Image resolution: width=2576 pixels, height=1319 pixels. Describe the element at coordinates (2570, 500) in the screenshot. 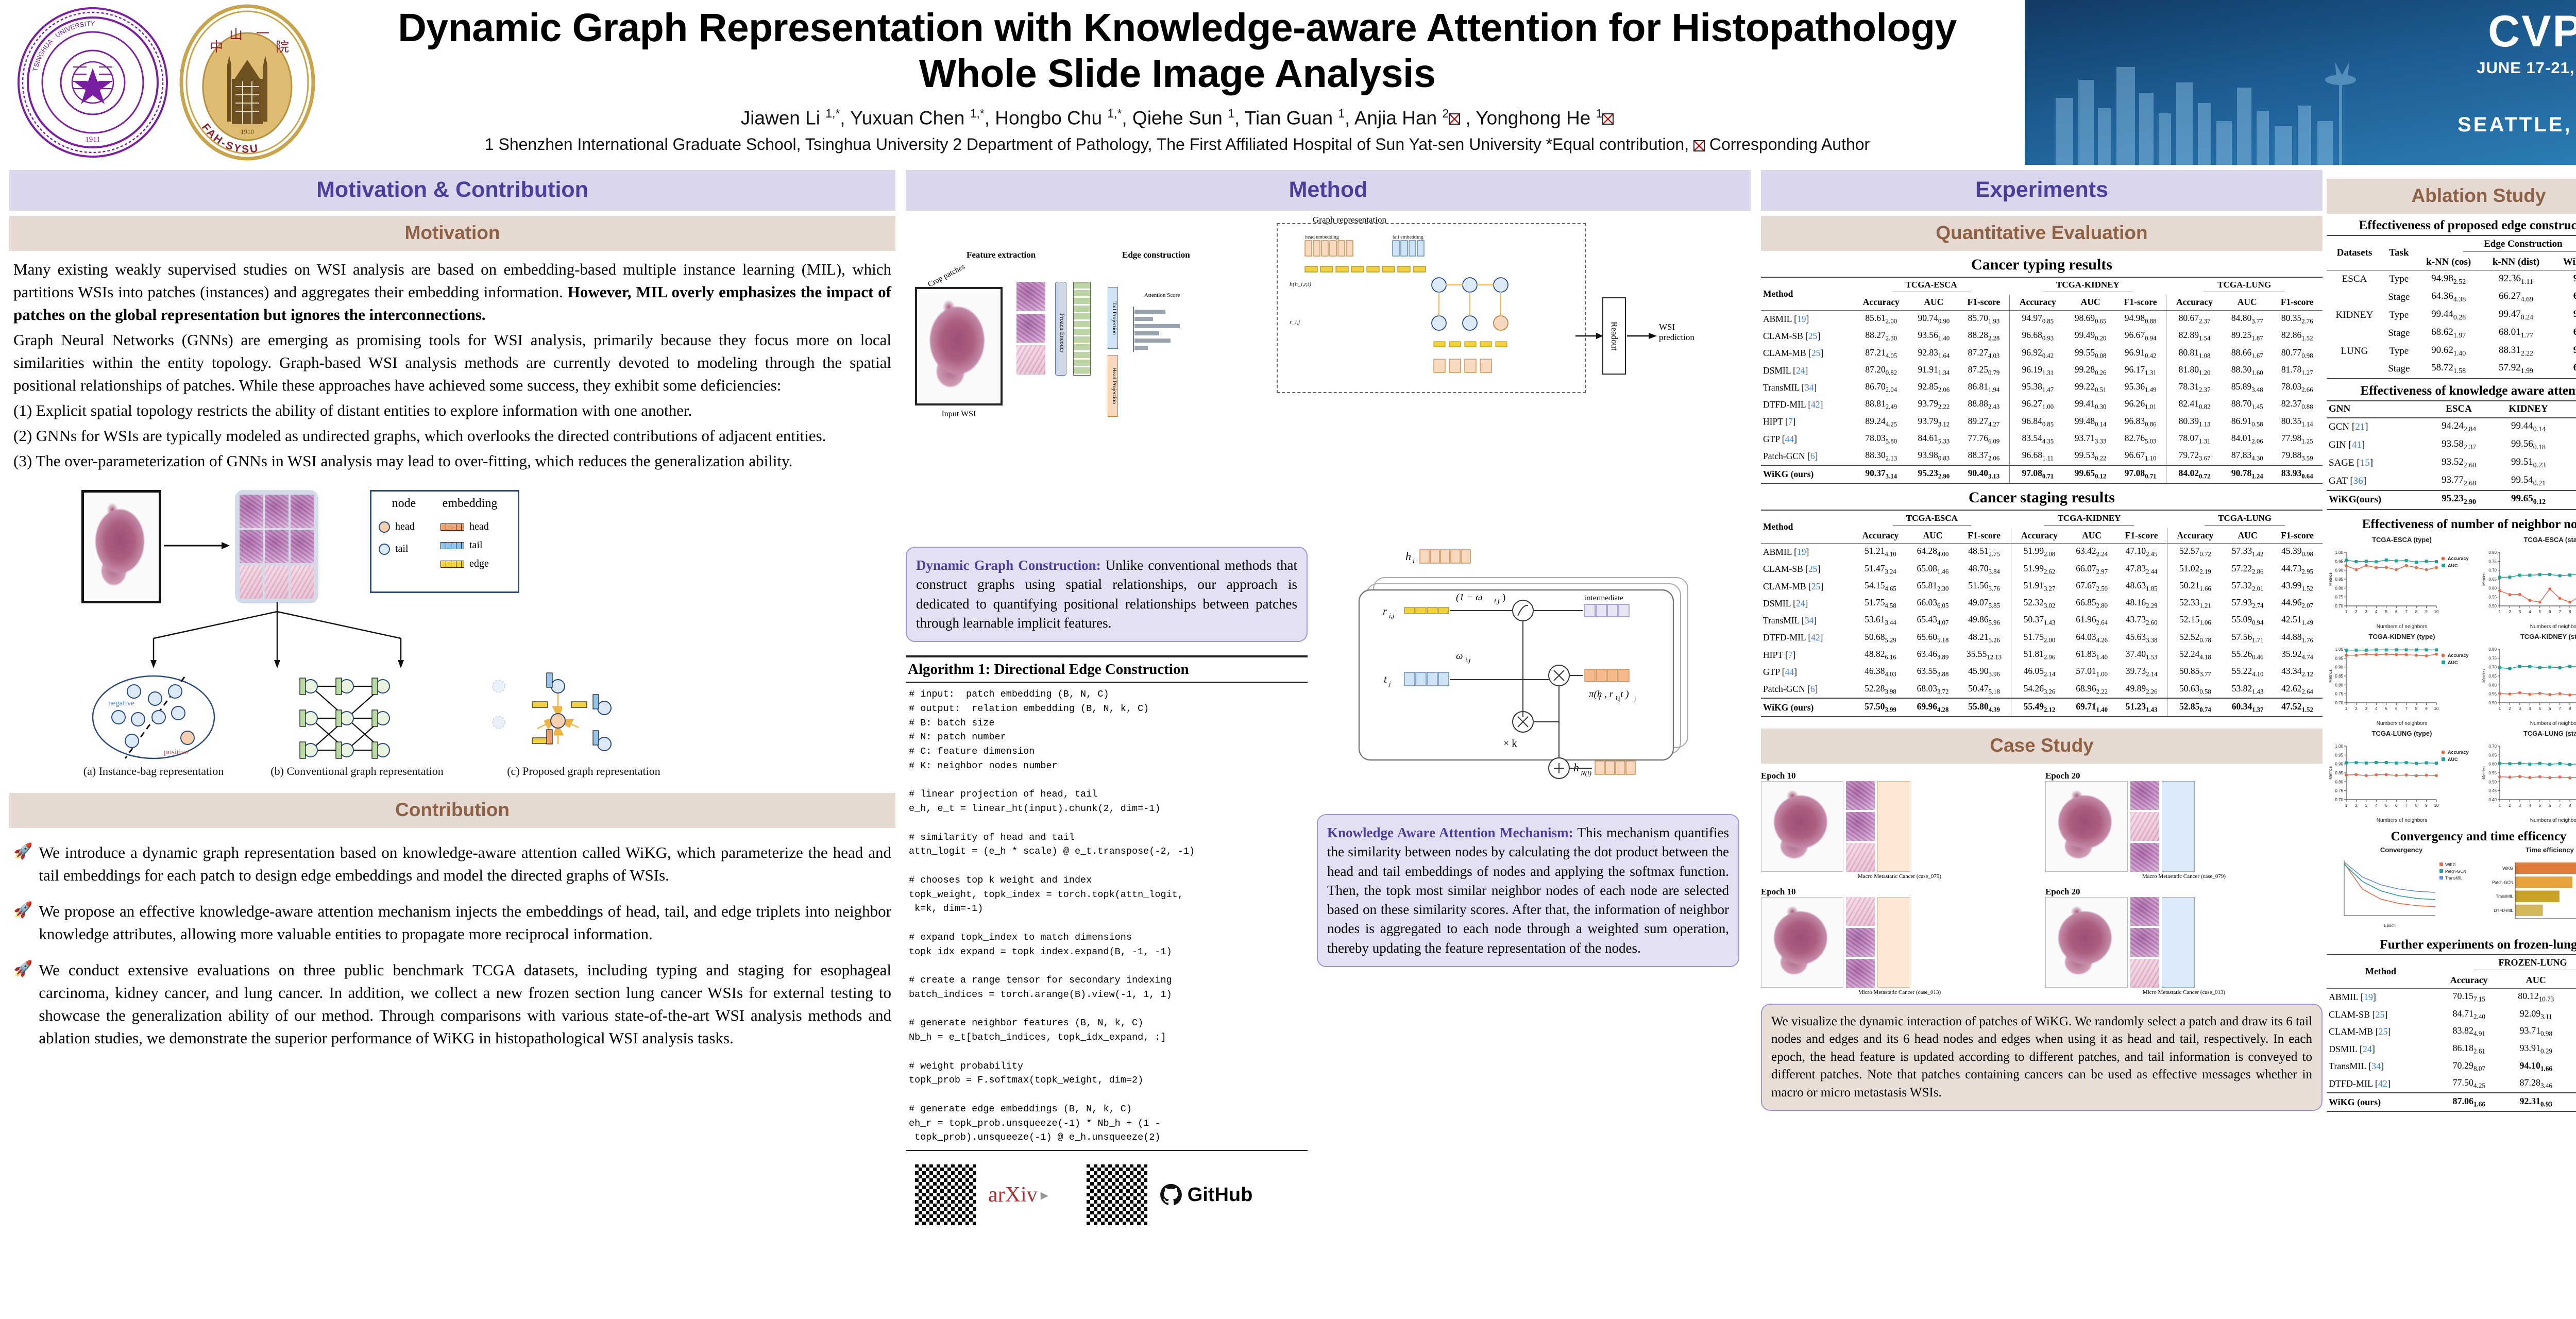

I see `table-cell: 90.781.24` at that location.